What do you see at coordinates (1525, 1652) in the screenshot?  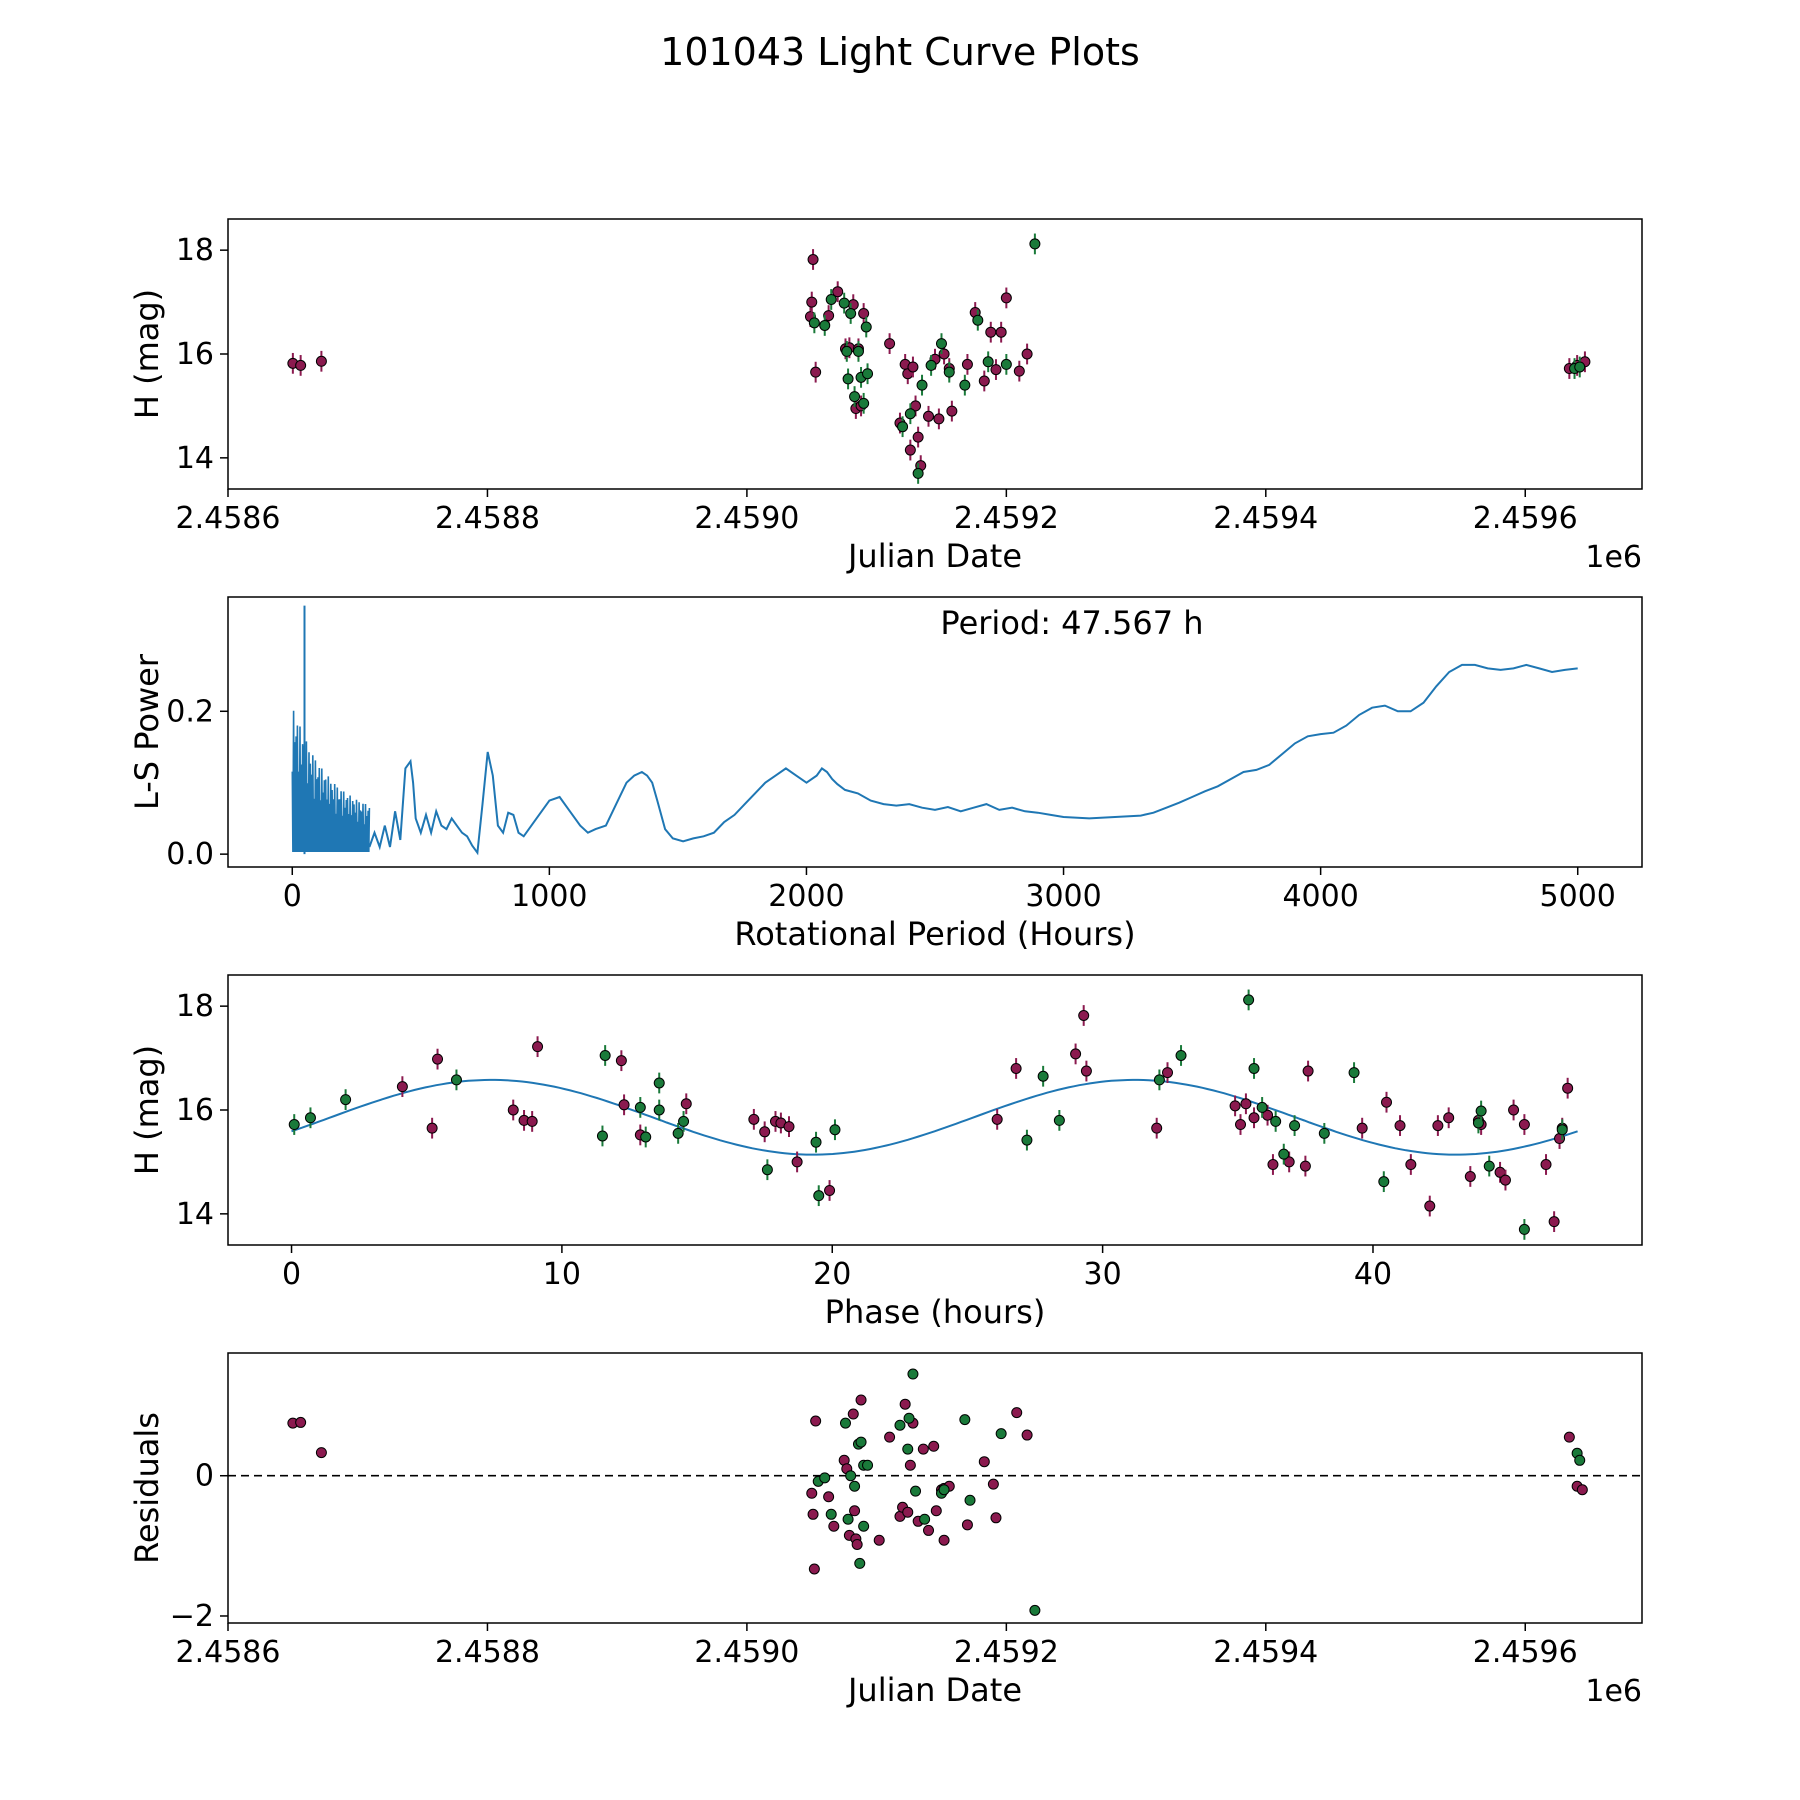 I see `x-tick-label: 2.4596` at bounding box center [1525, 1652].